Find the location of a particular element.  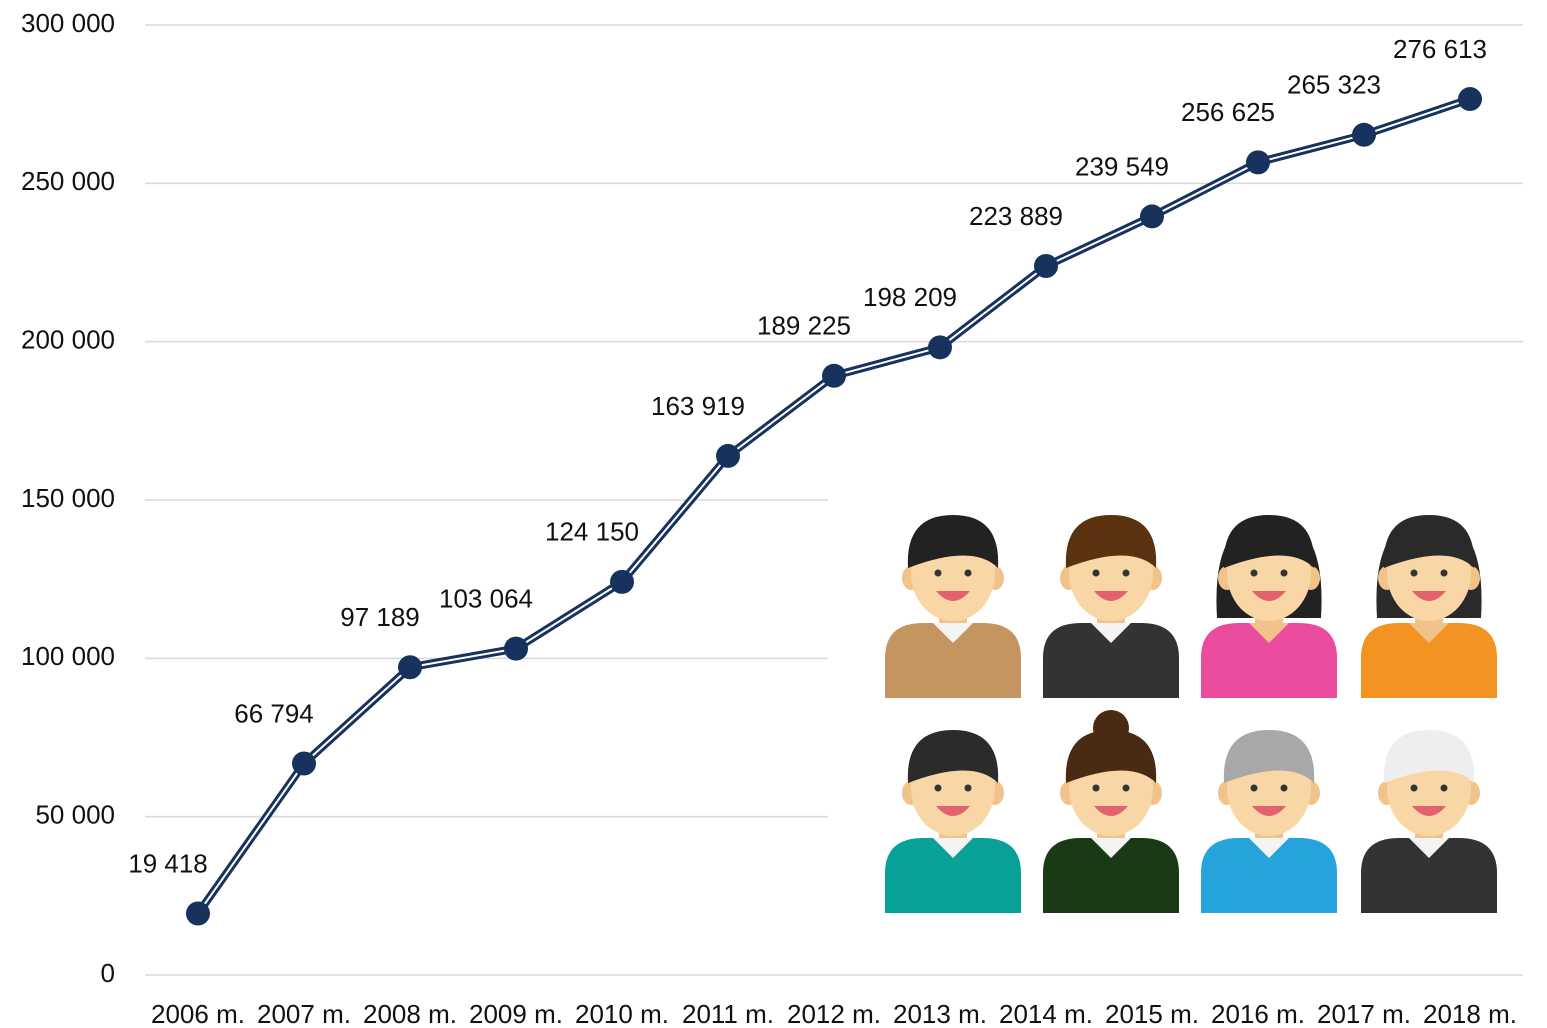

x-tick-label: 2009 m. is located at coordinates (516, 1013).